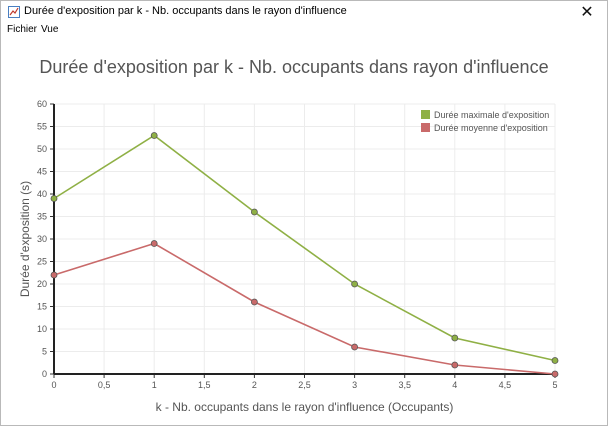 The height and width of the screenshot is (426, 608). What do you see at coordinates (14, 12) in the screenshot?
I see `chart-app-icon` at bounding box center [14, 12].